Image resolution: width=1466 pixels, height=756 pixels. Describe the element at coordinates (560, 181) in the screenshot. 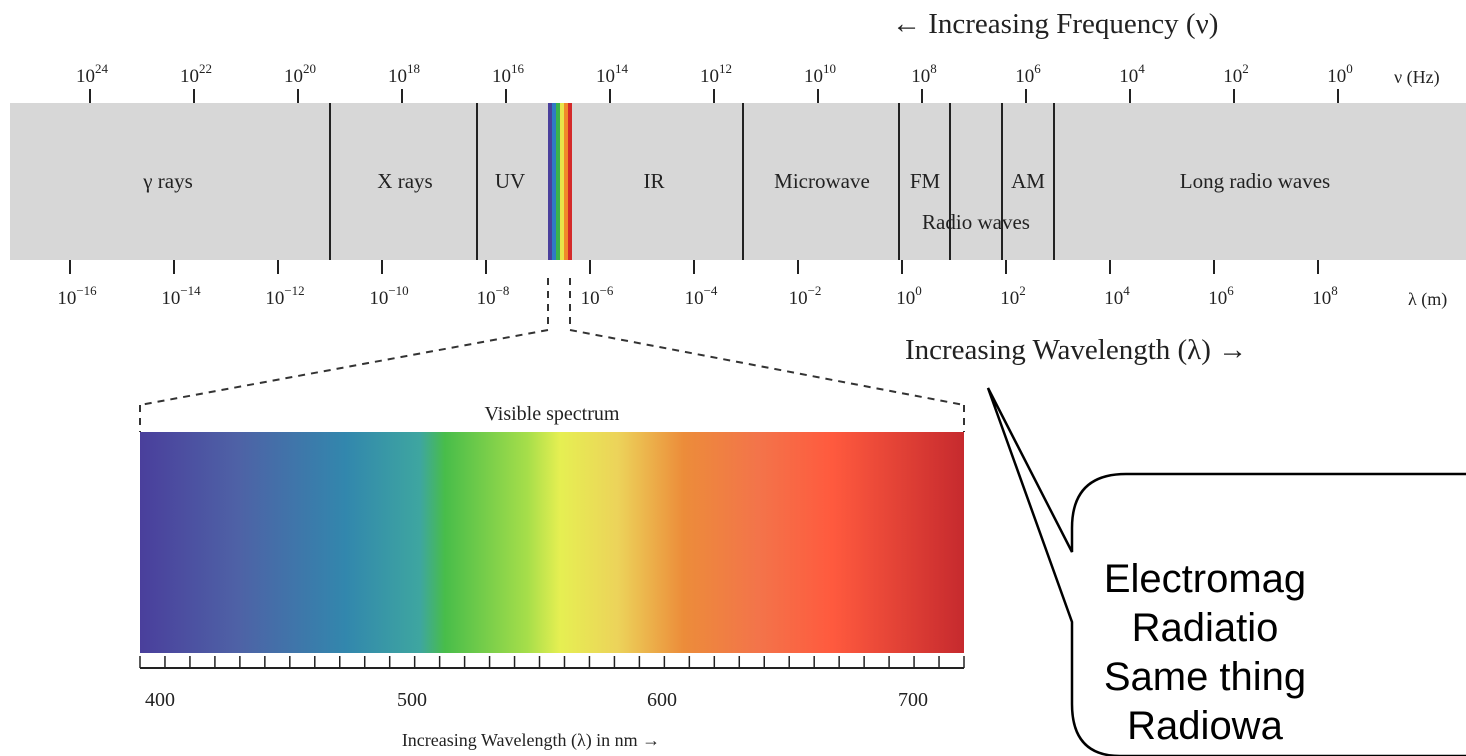

I see `visible-rainbow-slice` at that location.